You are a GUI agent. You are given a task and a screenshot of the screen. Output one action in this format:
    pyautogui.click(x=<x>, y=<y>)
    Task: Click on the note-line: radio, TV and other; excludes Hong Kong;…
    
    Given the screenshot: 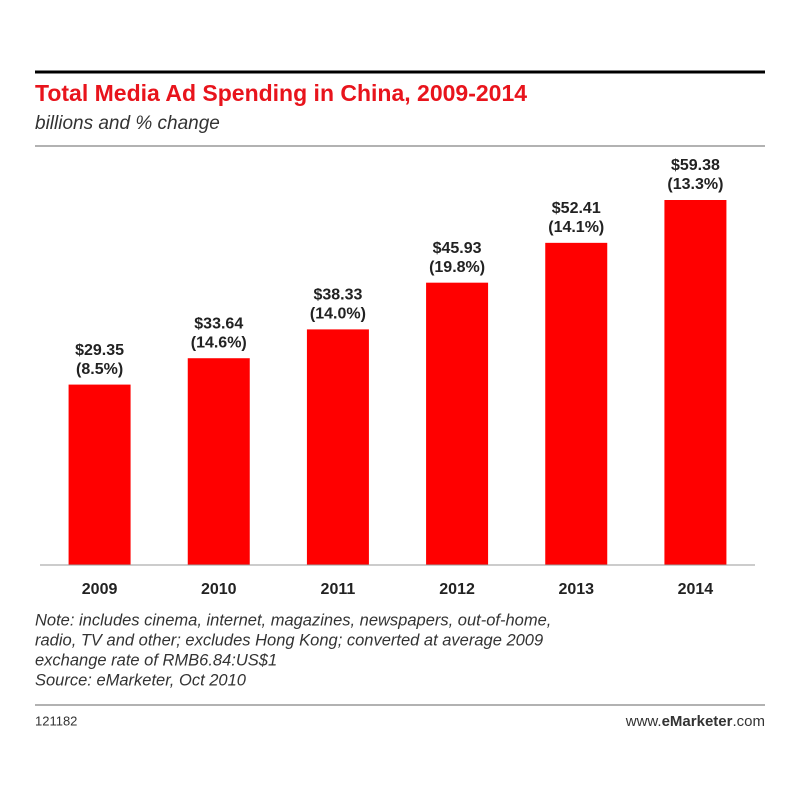 What is the action you would take?
    pyautogui.click(x=289, y=640)
    